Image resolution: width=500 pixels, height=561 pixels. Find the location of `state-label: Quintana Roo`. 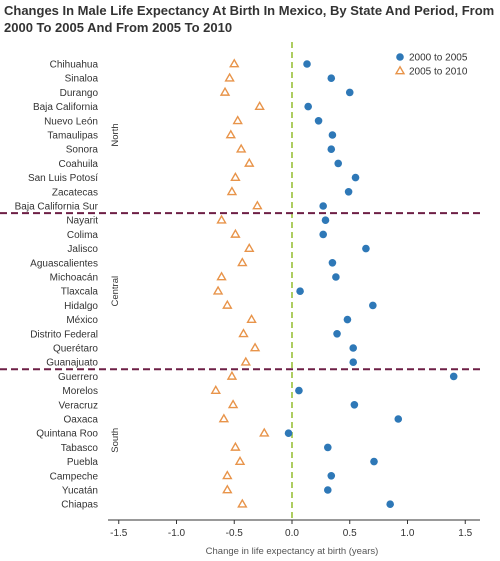

state-label: Quintana Roo is located at coordinates (67, 434).